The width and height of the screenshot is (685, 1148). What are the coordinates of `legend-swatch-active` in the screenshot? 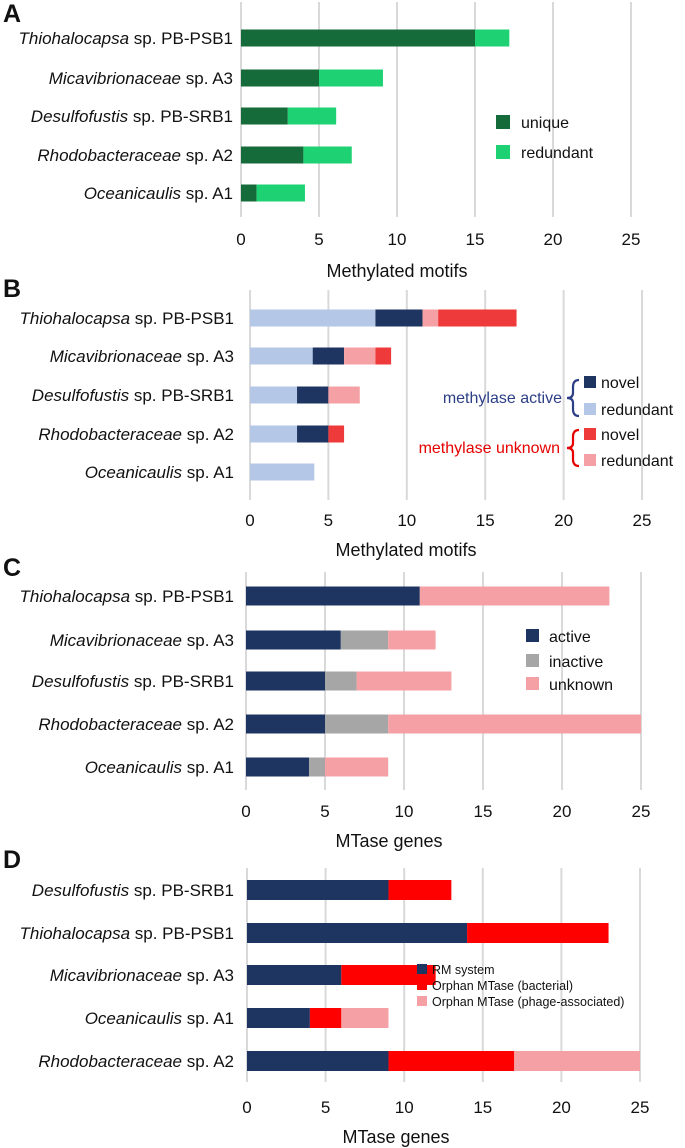 It's located at (532, 635).